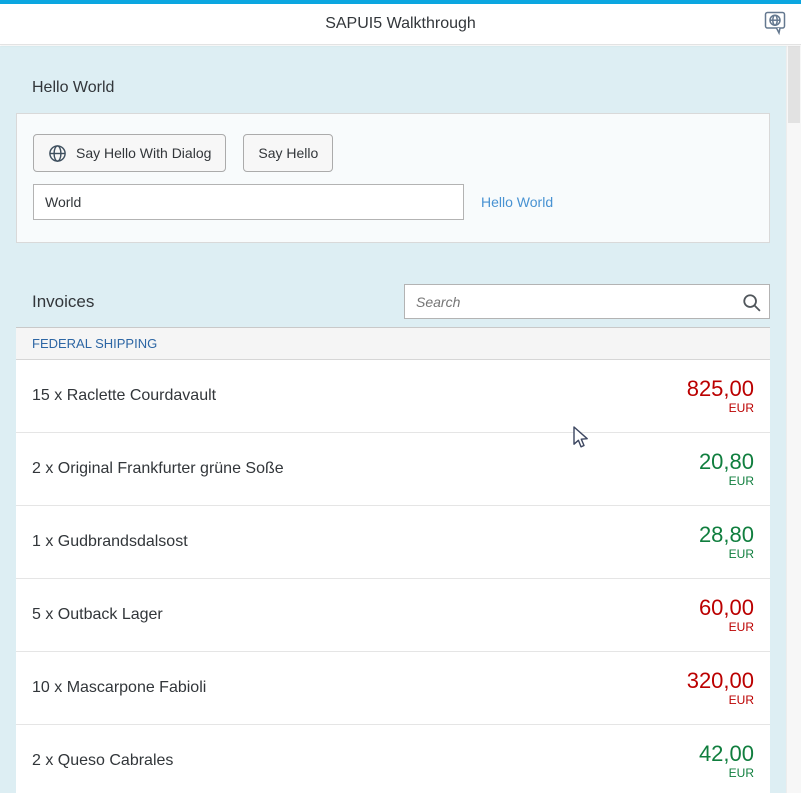 This screenshot has width=801, height=793. I want to click on invoice-list-item: 10 x Mascarpone Fabioli 320,00 EUR, so click(393, 688).